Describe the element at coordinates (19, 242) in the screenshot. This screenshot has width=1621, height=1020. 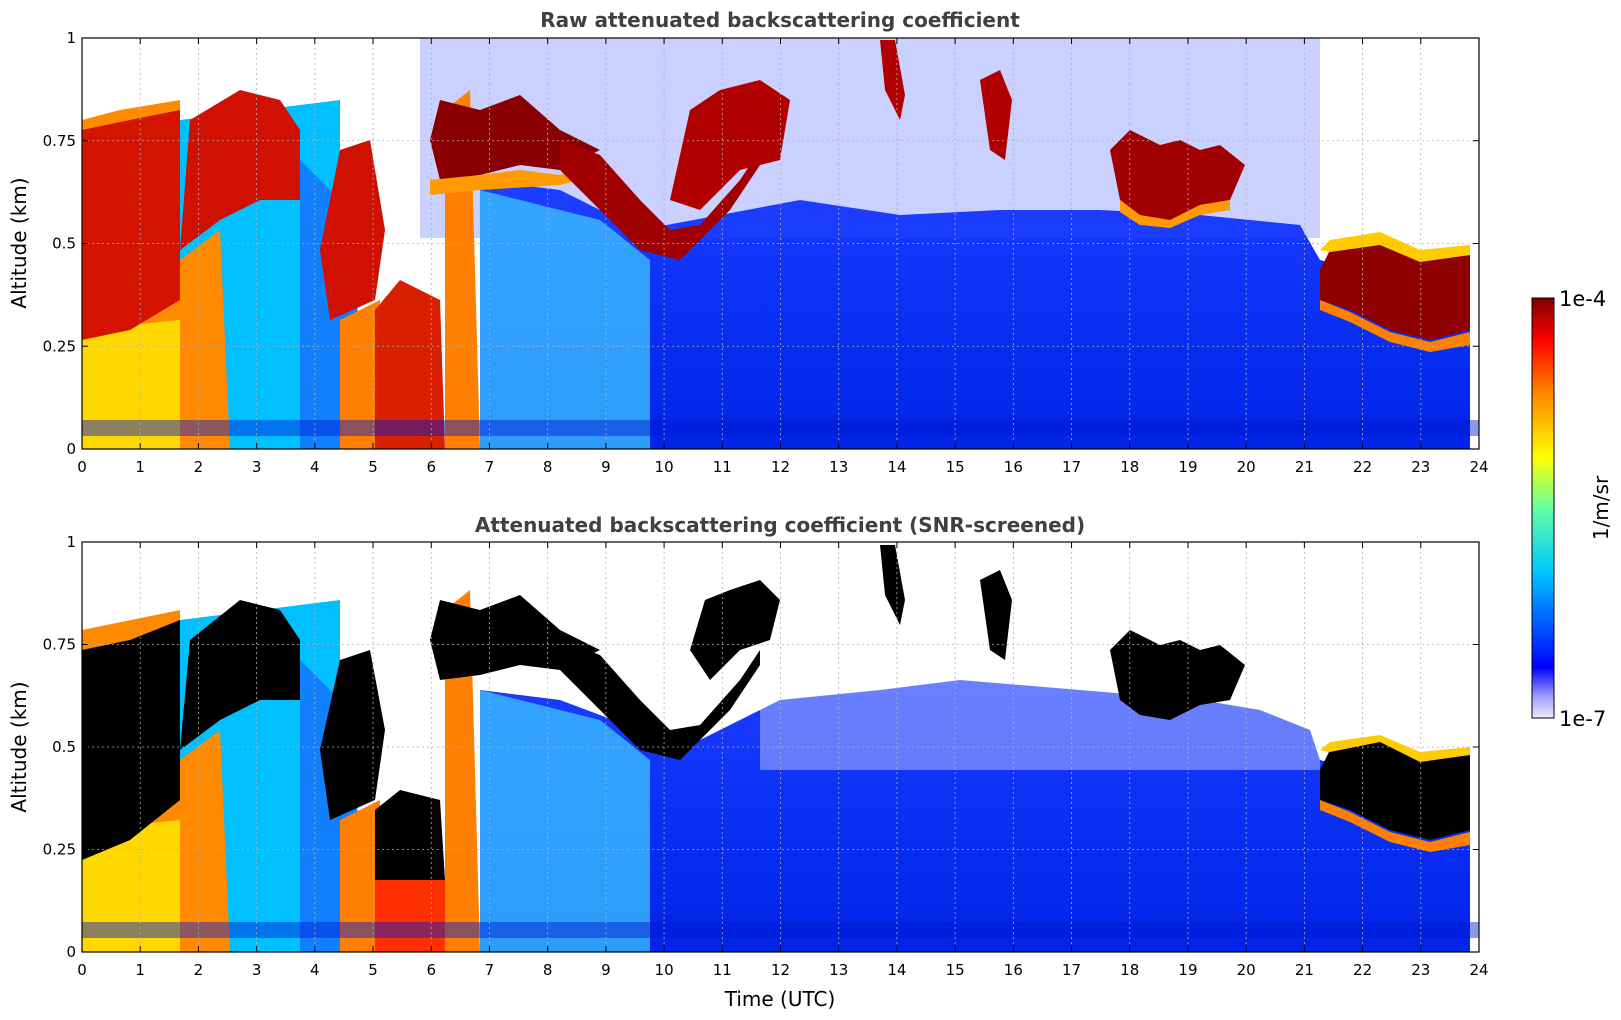
I see `panel-raw-ylabel: Altitude (km)` at that location.